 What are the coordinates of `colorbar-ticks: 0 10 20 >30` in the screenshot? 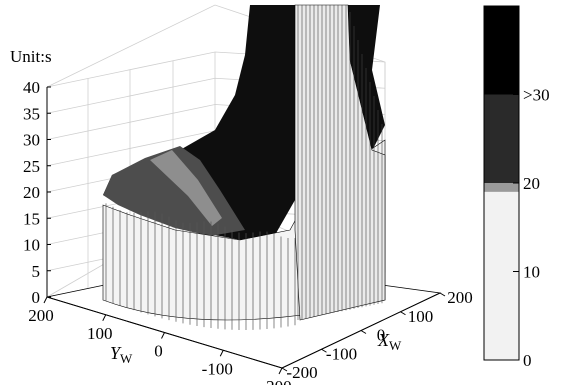 It's located at (531, 228).